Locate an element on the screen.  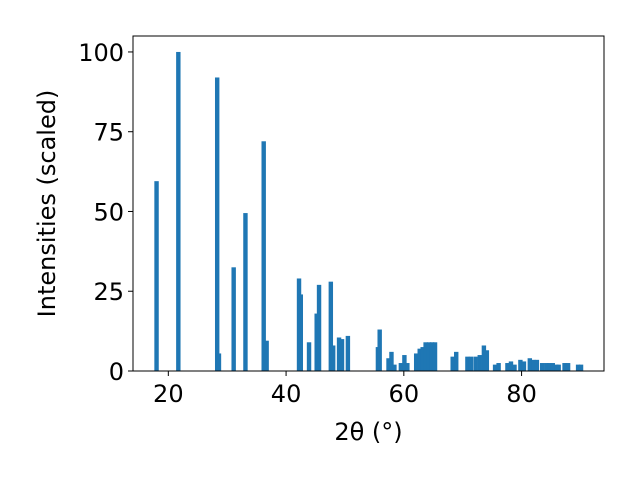
x-tick-label: 40 is located at coordinates (286, 394).